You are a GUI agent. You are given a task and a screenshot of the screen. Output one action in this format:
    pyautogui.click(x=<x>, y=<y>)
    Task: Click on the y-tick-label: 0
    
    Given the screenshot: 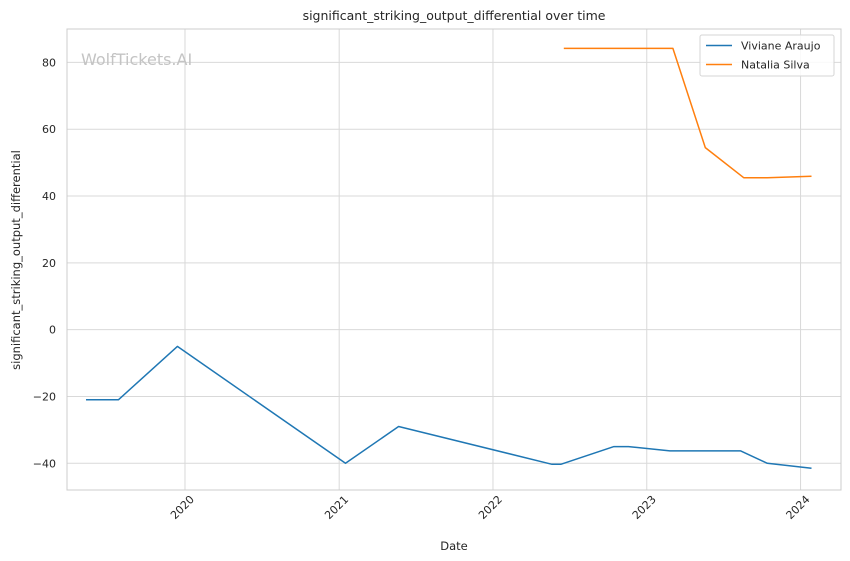 What is the action you would take?
    pyautogui.click(x=52, y=330)
    